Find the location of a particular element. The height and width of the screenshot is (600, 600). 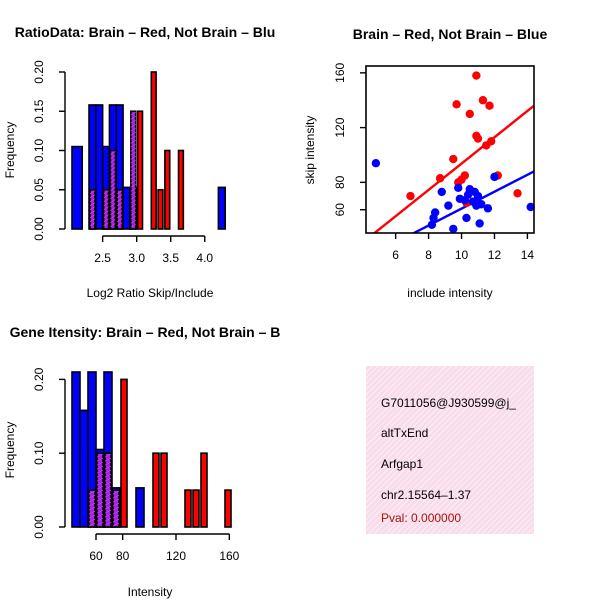

chart2-ylabel: skip intensity is located at coordinates (310, 150).